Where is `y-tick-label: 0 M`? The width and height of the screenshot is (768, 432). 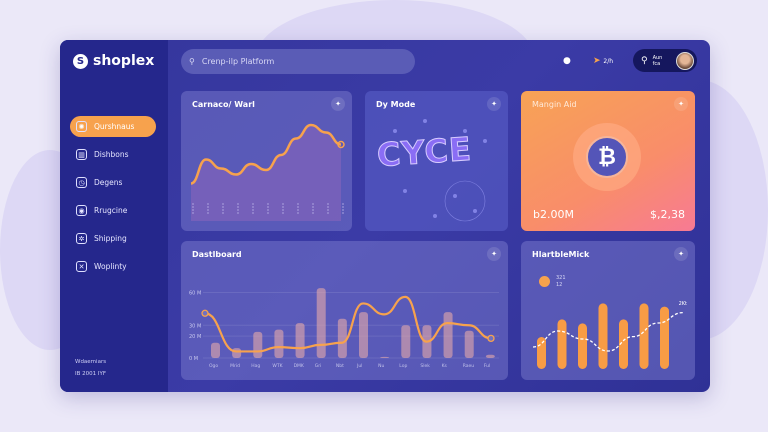 y-tick-label: 0 M is located at coordinates (193, 359).